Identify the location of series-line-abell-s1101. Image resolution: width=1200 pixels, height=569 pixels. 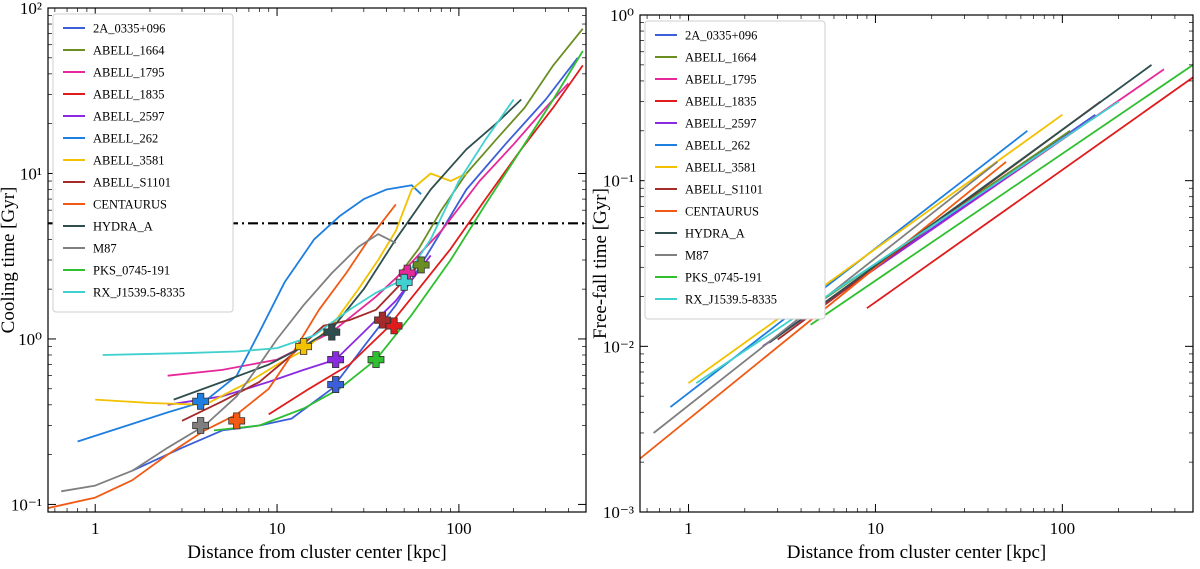
(300, 343).